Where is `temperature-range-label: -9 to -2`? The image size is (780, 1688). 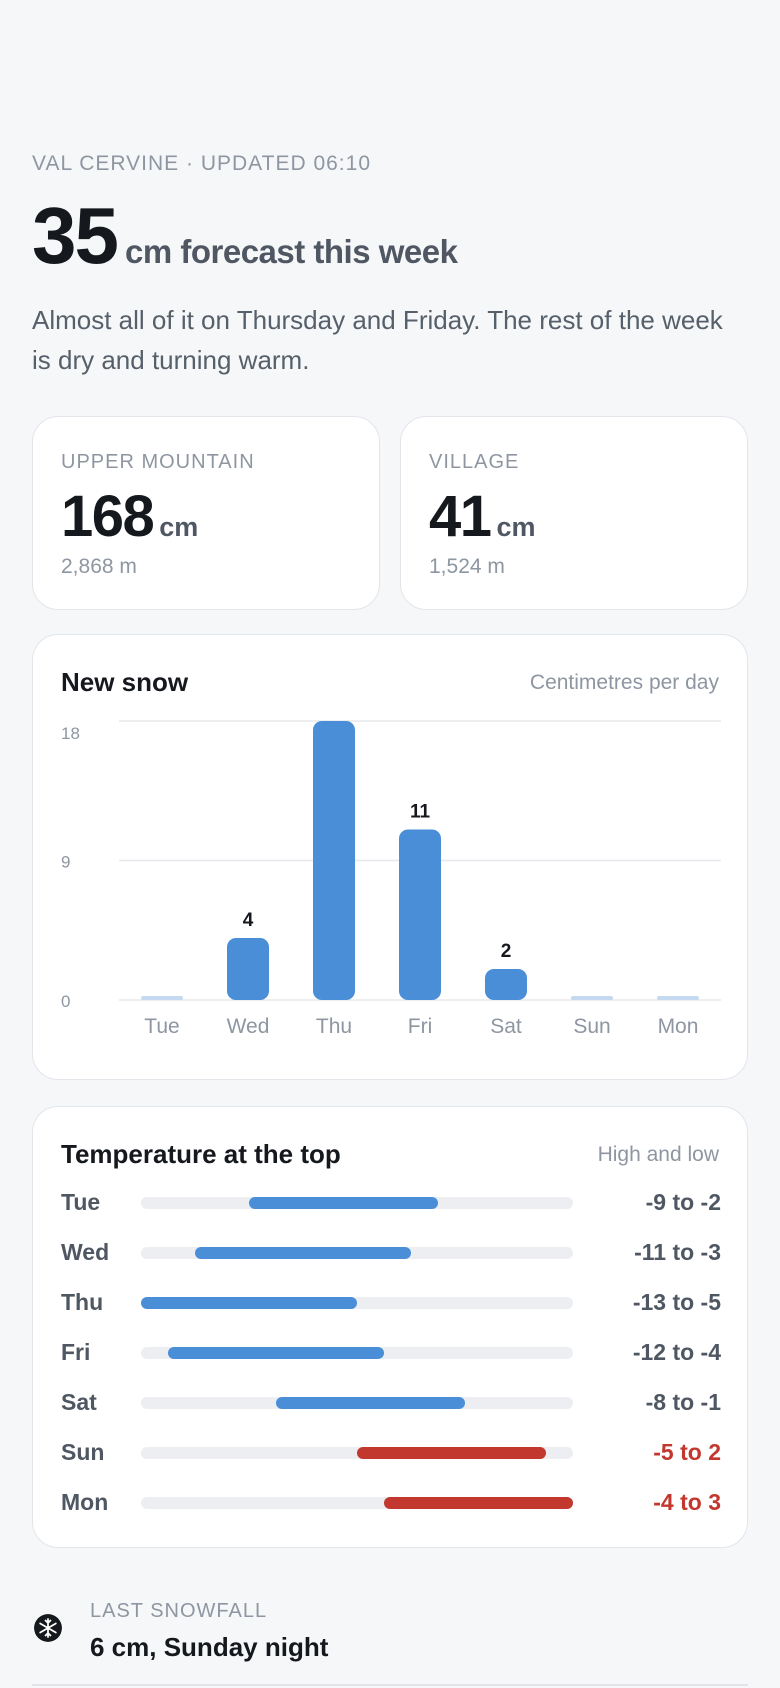
temperature-range-label: -9 to -2 is located at coordinates (683, 1202).